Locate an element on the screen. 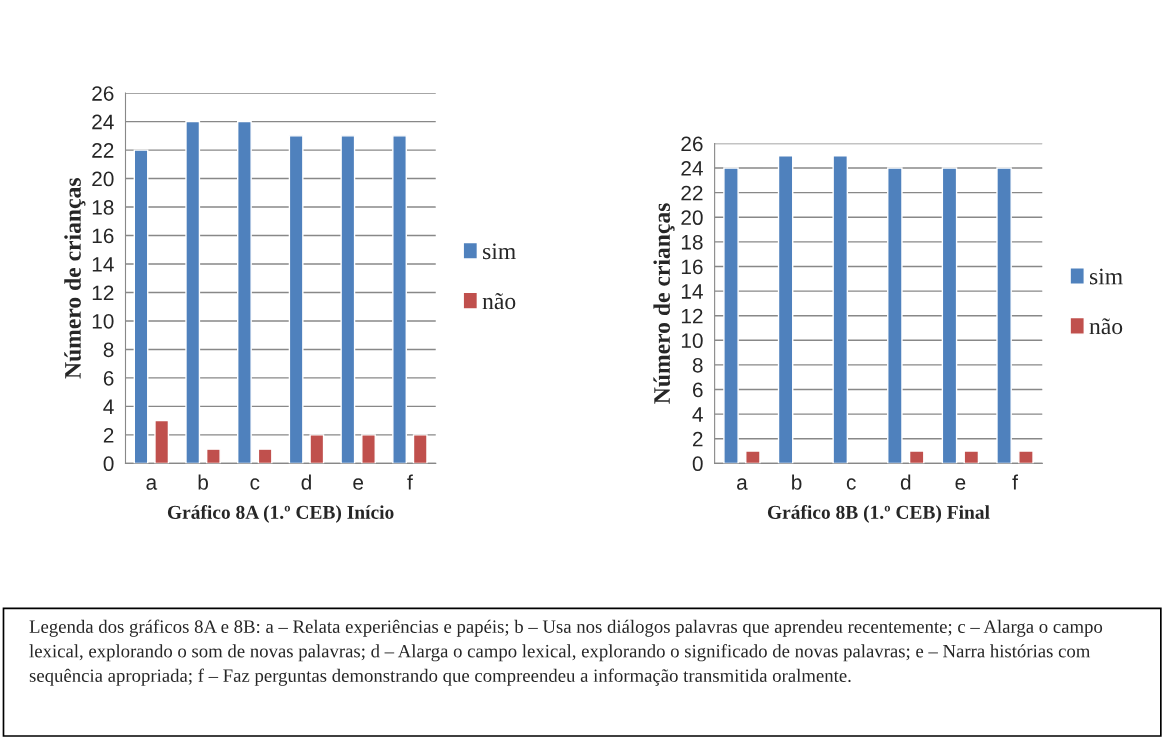 Image resolution: width=1162 pixels, height=751 pixels. text: Legenda dos gráficos 8A e 8B: a – Relata experiências e papéis; b – Usa nos diálogos palavras que aprendeu recentemente; c – Alarga o campo lexical, explorando o som de novas palavras; d – Alarga o campo lexical, explorando o significado de novas palavras; e – Narra histórias com sequência apropriada; f – Faz perguntas demonstrando que compreendeu a informação transmitida oralmente. is located at coordinates (566, 652).